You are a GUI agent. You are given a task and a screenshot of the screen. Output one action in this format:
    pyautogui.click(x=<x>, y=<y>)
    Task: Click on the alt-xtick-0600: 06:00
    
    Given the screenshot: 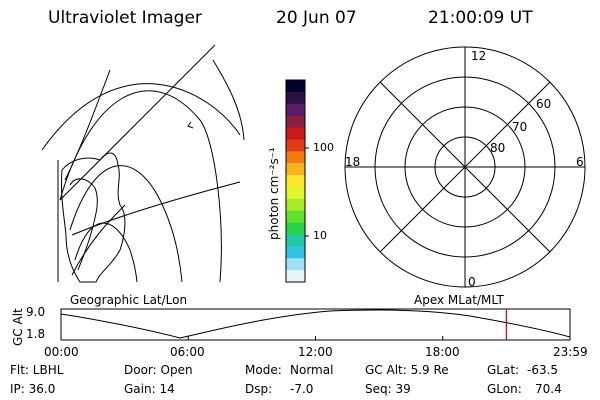 What is the action you would take?
    pyautogui.click(x=187, y=352)
    